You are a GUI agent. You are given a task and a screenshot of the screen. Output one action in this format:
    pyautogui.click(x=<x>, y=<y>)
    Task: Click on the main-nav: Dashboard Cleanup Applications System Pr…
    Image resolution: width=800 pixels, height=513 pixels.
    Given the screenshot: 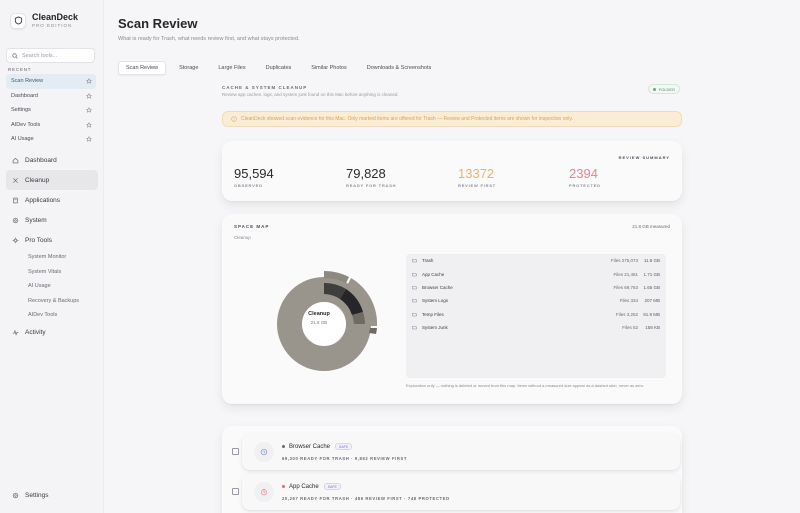 What is the action you would take?
    pyautogui.click(x=52, y=246)
    